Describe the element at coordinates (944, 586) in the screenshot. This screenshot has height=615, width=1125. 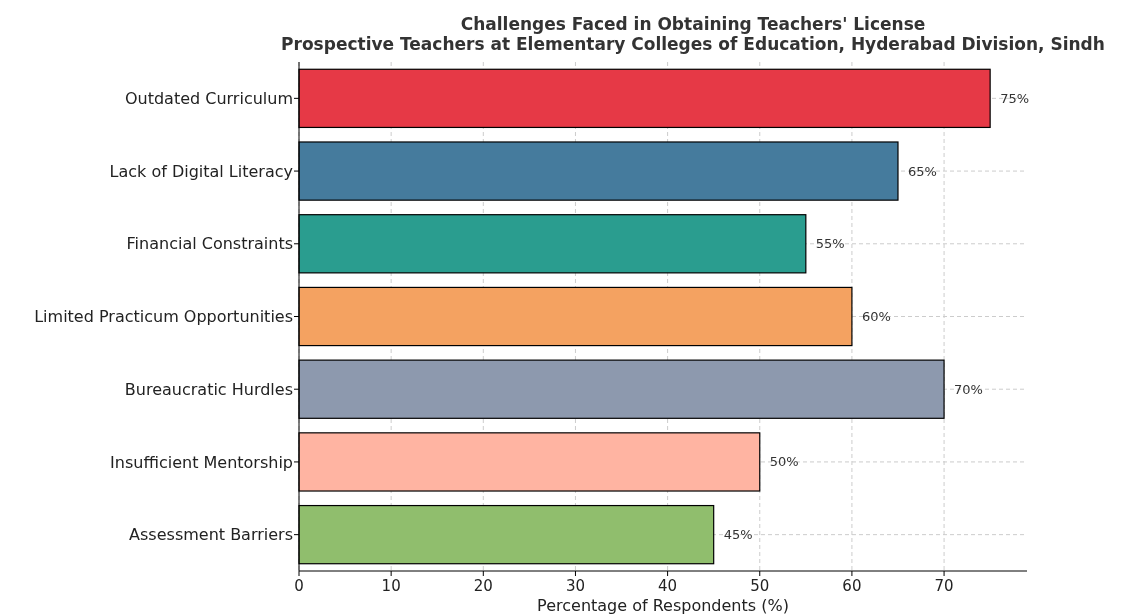
I see `x-tick-label: 70` at that location.